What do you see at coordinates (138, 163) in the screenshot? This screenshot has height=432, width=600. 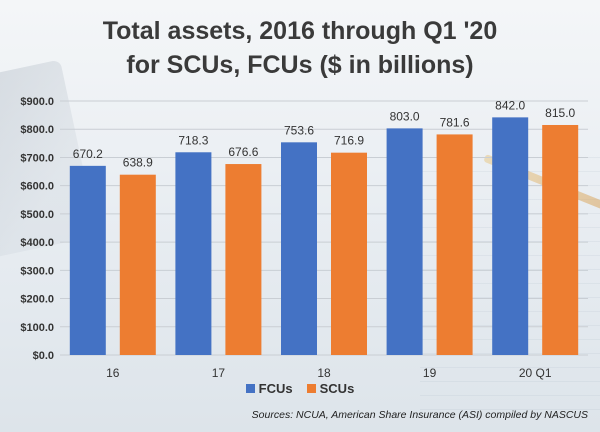 I see `data-label-scus: 638.9` at bounding box center [138, 163].